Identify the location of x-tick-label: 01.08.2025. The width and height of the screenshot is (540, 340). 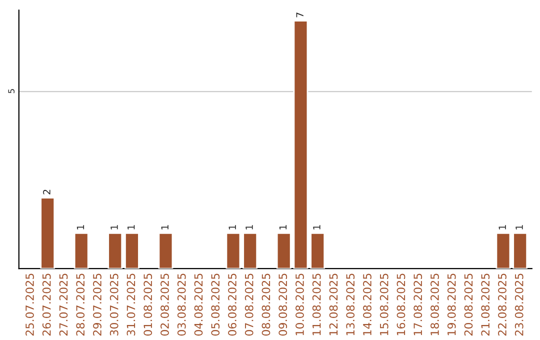
(148, 305).